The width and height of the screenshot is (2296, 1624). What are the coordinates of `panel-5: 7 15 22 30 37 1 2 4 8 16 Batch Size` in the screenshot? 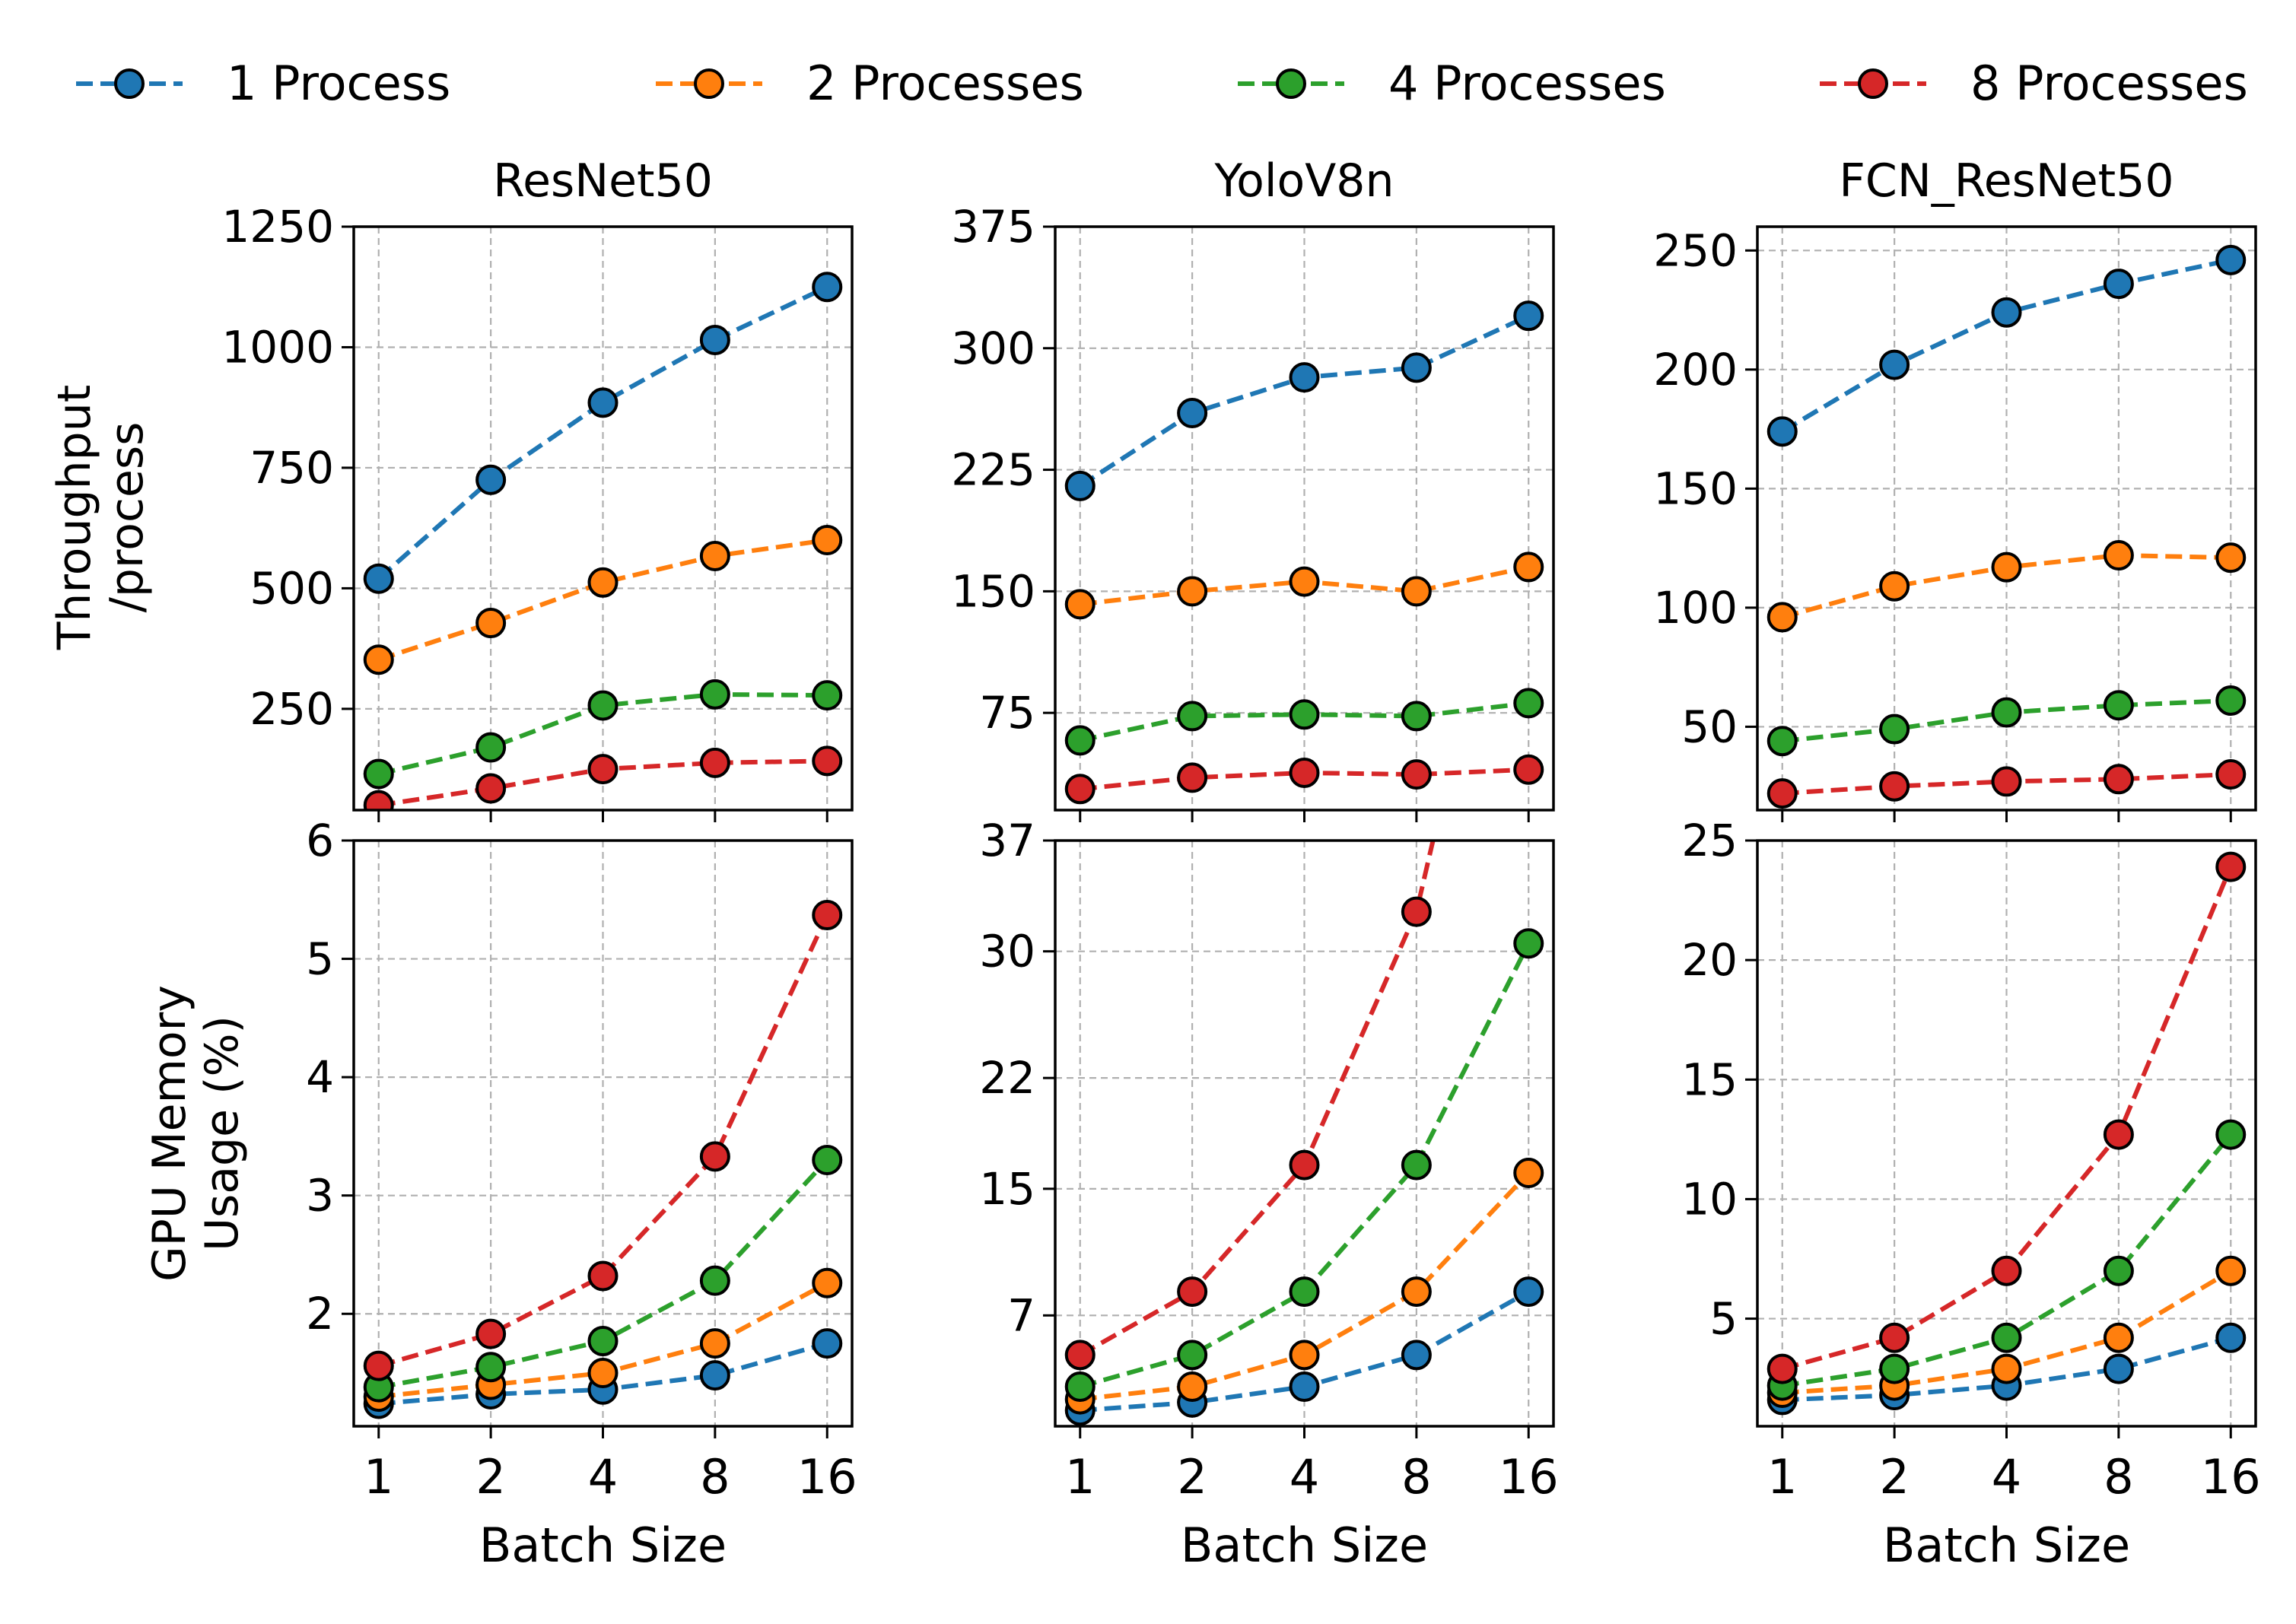 It's located at (1269, 1194).